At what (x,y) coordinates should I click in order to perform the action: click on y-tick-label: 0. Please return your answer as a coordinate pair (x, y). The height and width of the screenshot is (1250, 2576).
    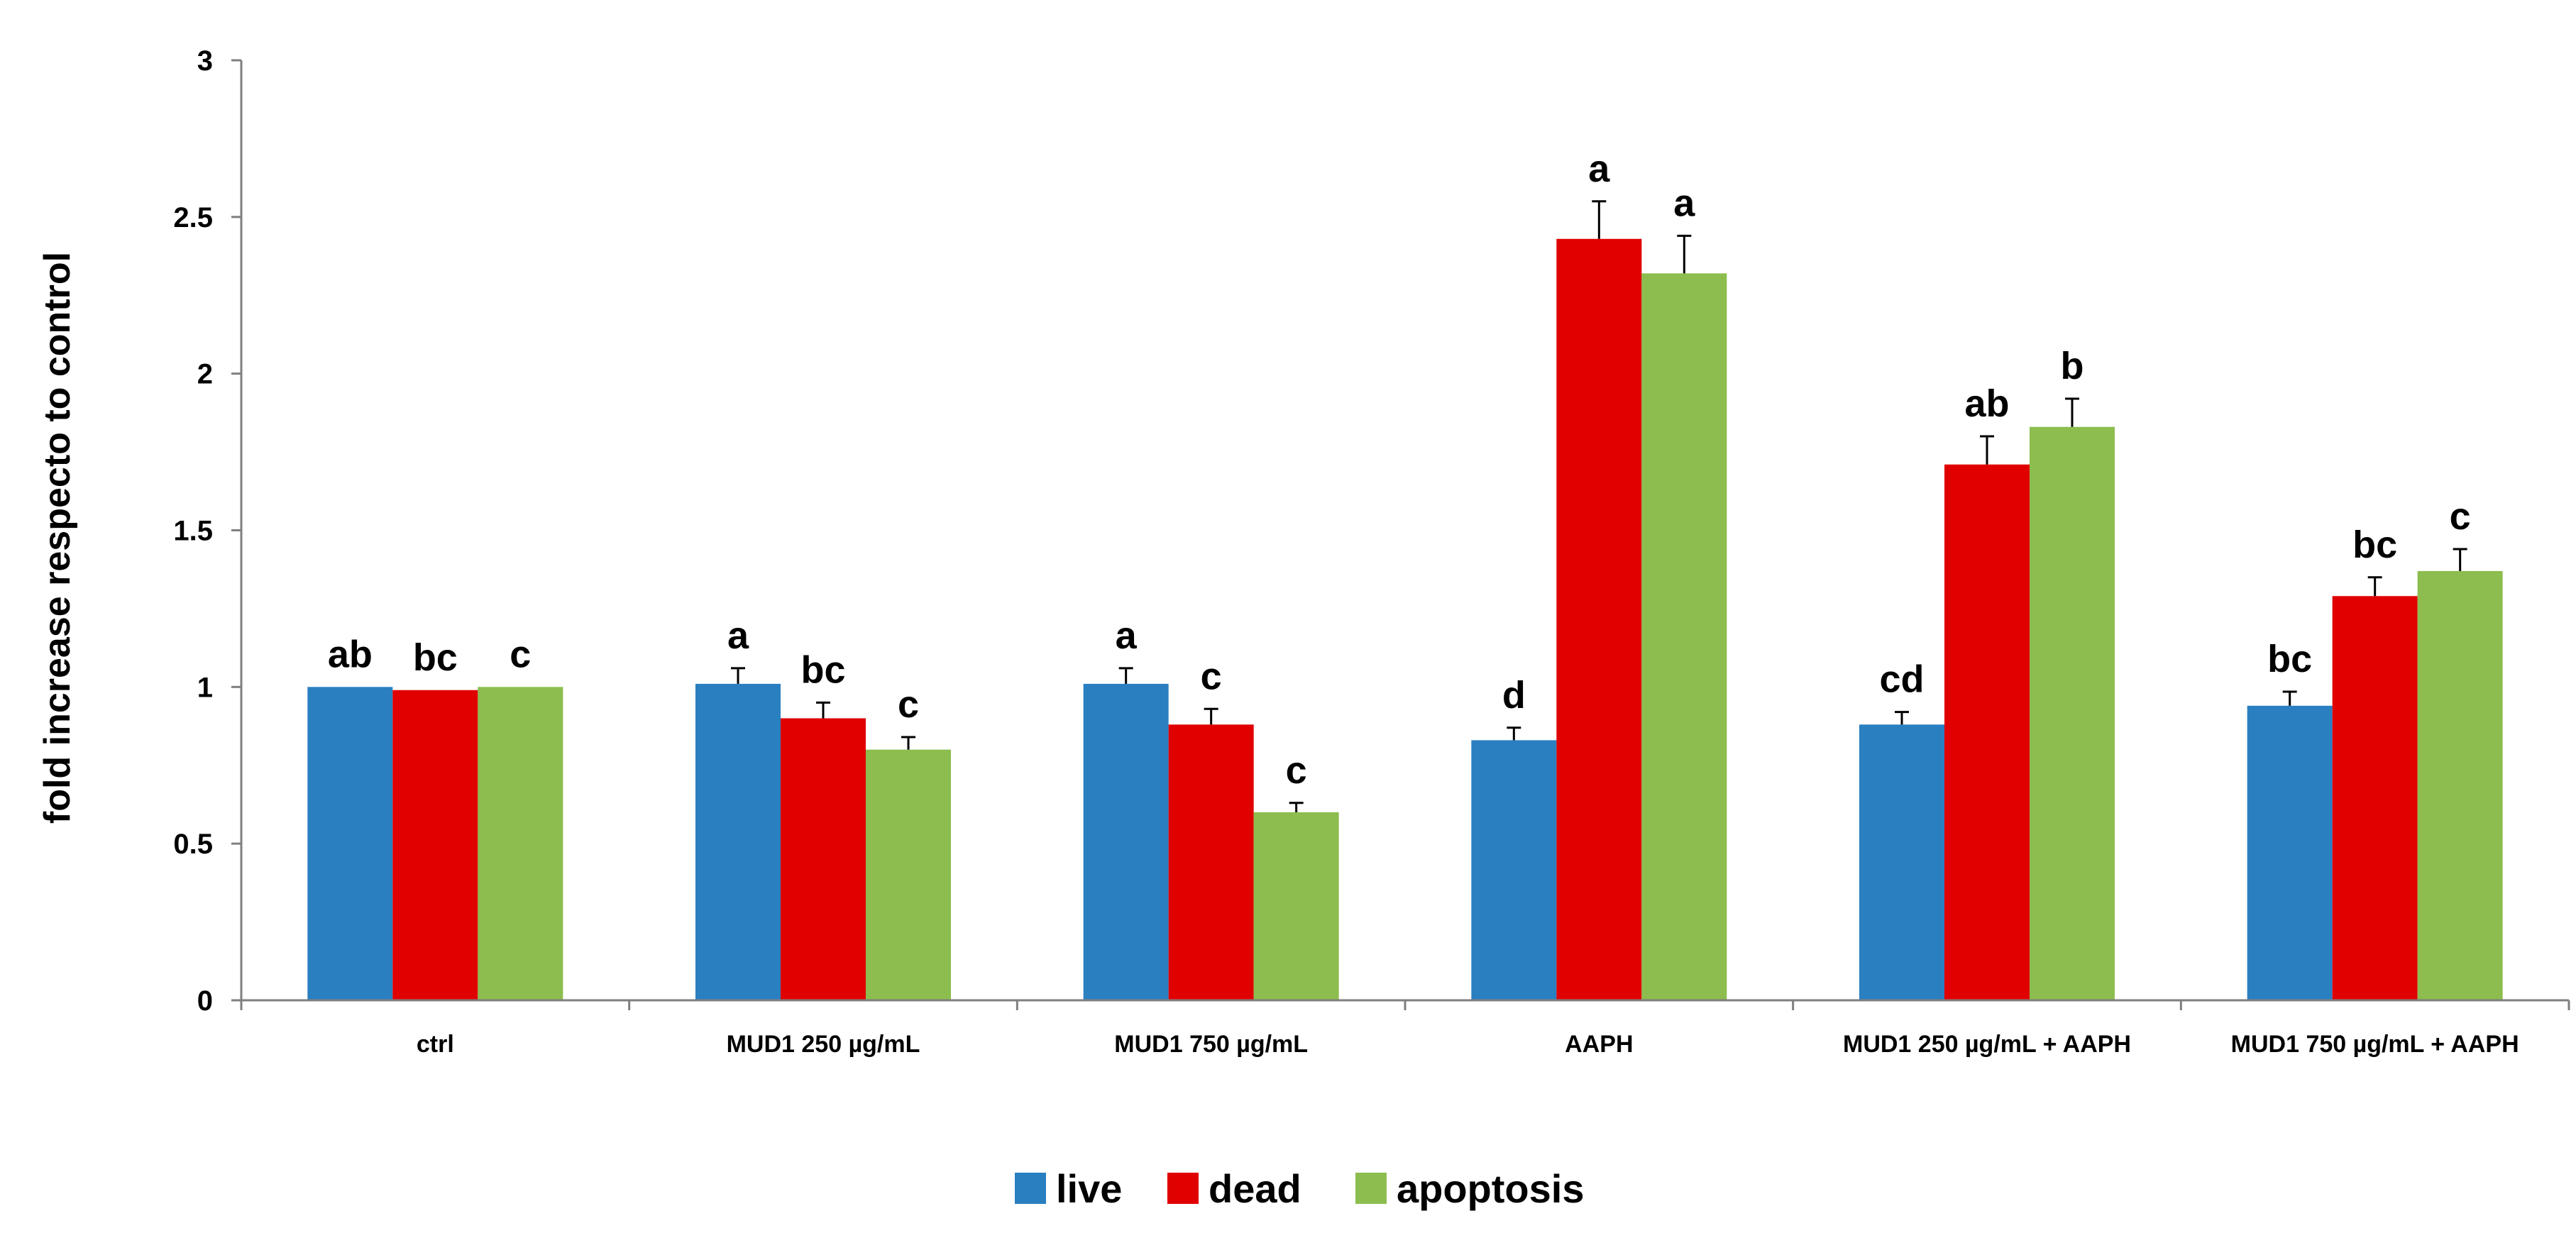
    Looking at the image, I should click on (205, 1001).